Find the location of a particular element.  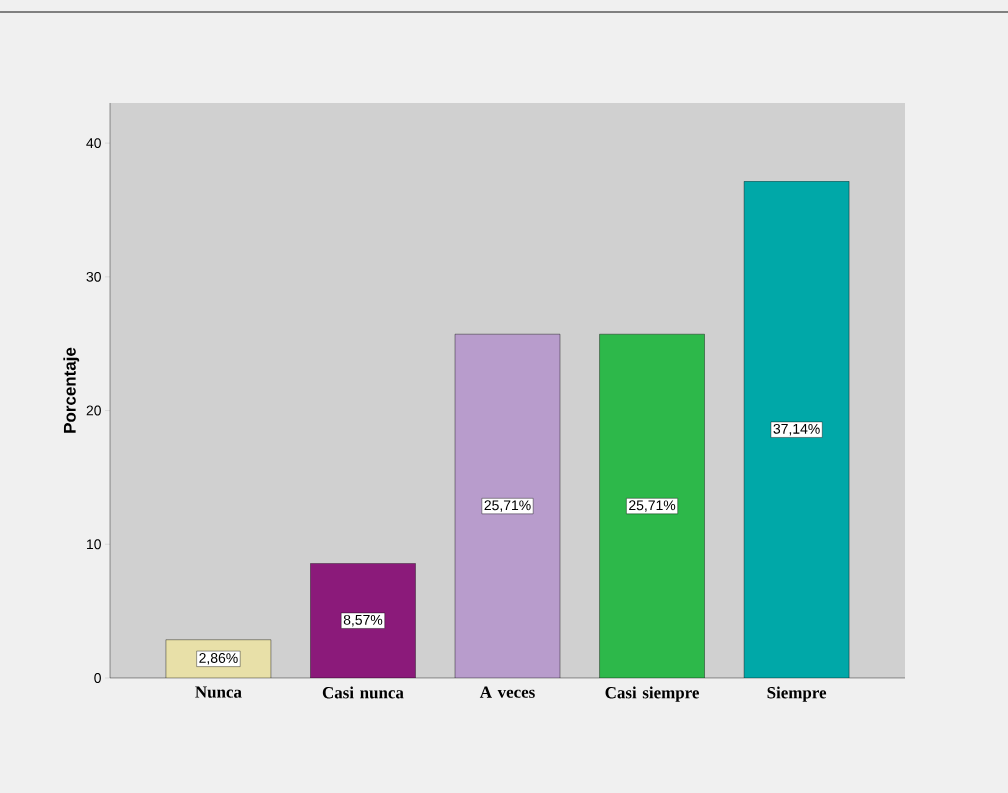

data-label: 2,86% is located at coordinates (218, 659).